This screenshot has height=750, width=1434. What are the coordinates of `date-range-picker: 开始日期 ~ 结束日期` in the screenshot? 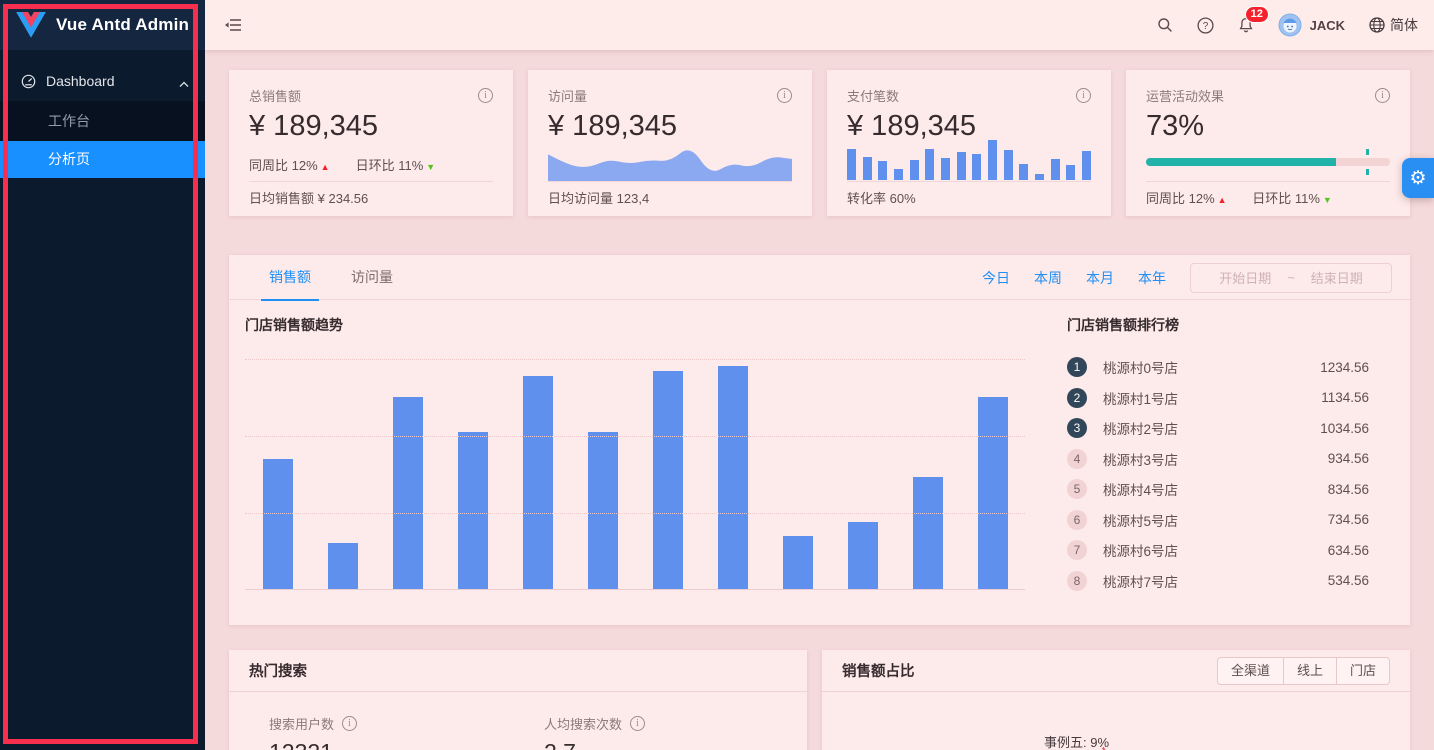 It's located at (1291, 277).